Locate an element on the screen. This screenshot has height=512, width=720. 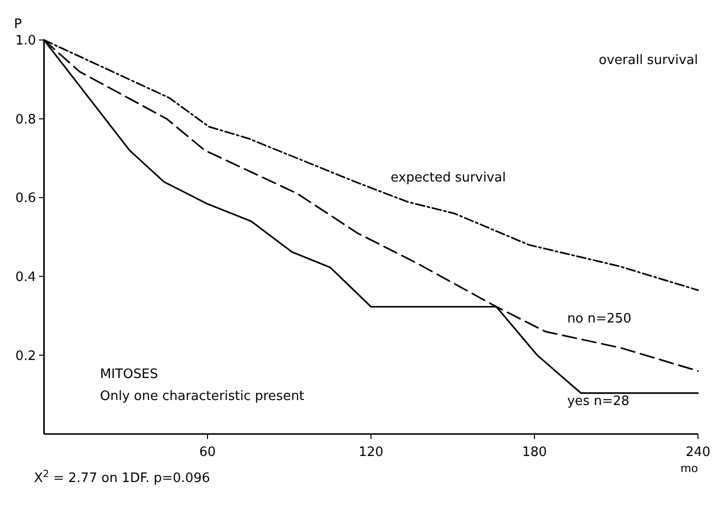
x-tick-label: 120 is located at coordinates (371, 452).